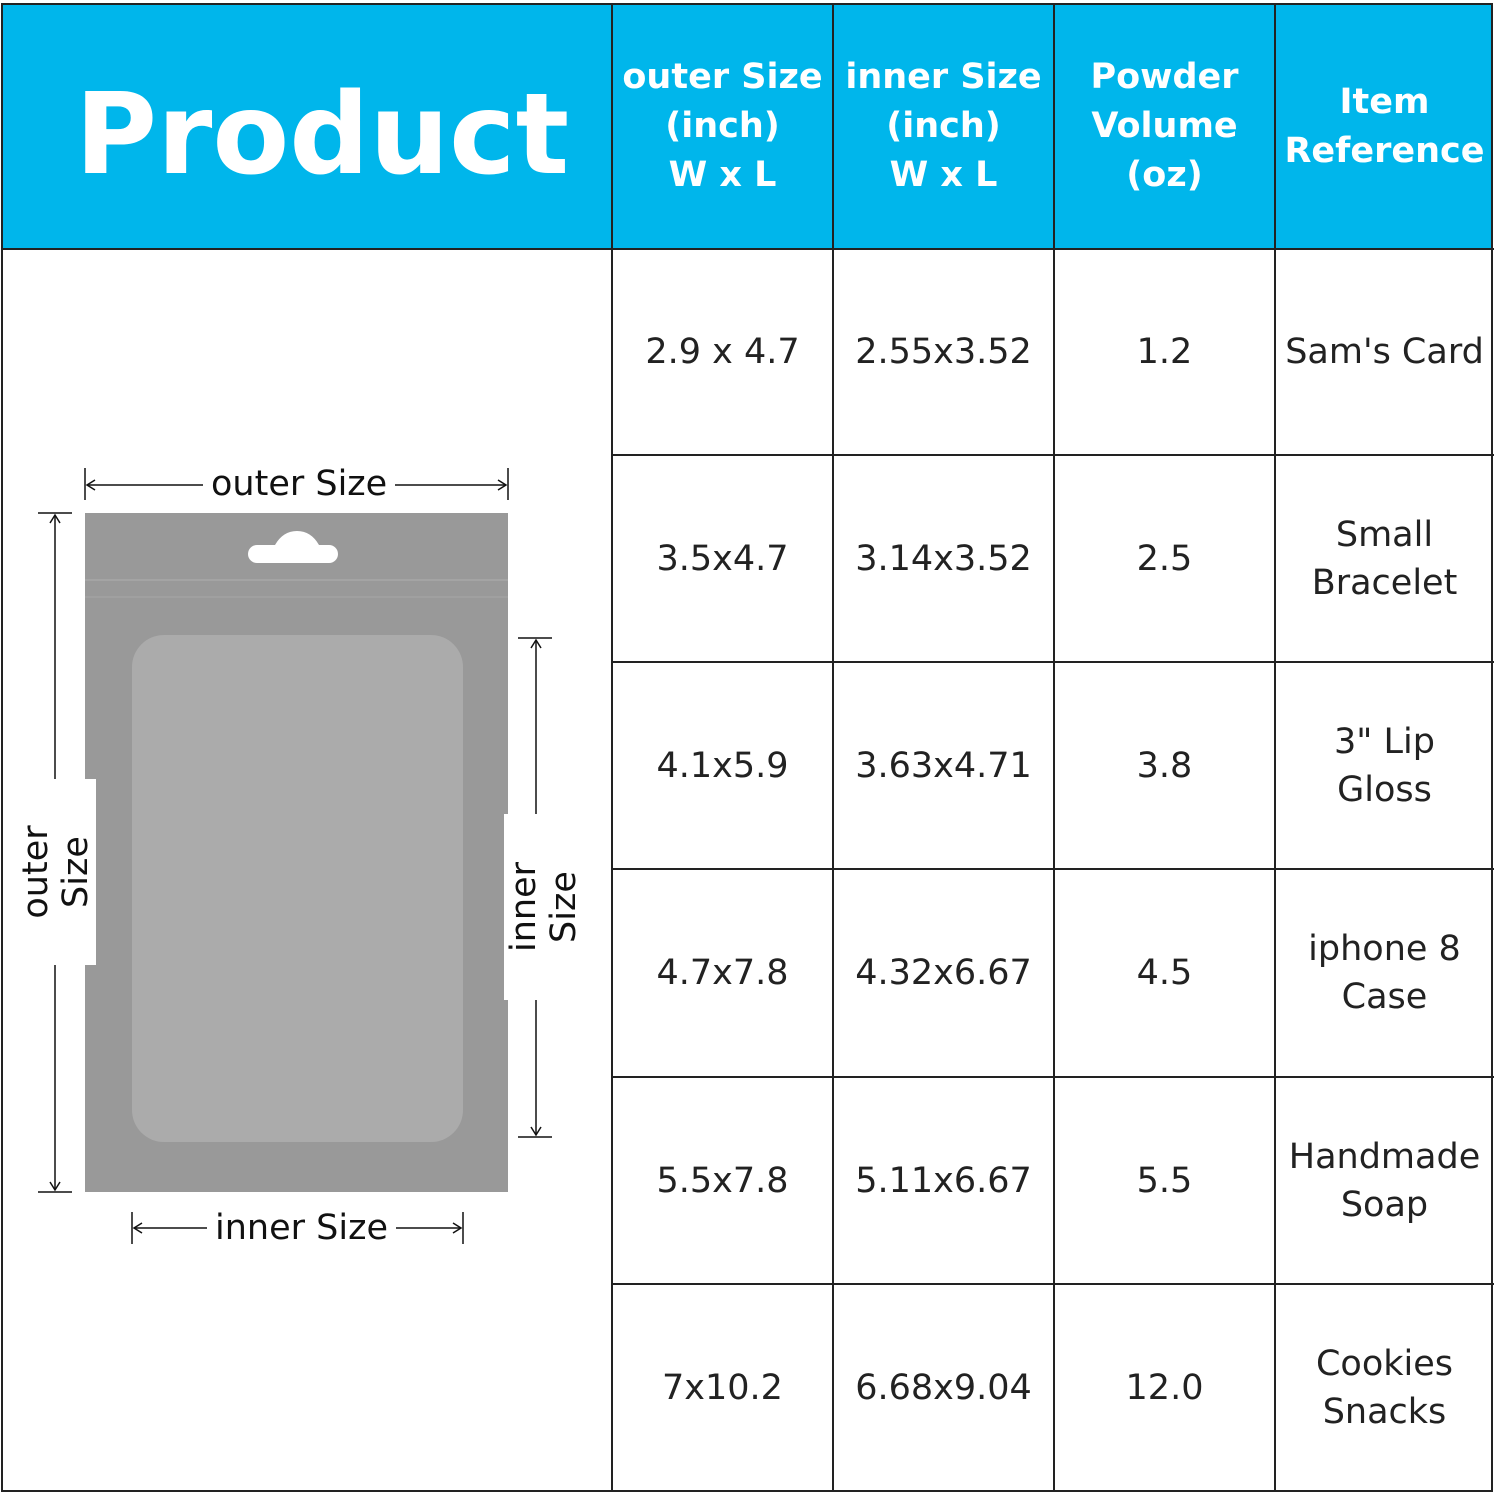 Image resolution: width=1497 pixels, height=1497 pixels. I want to click on table-cell: 2.55x3.52, so click(943, 352).